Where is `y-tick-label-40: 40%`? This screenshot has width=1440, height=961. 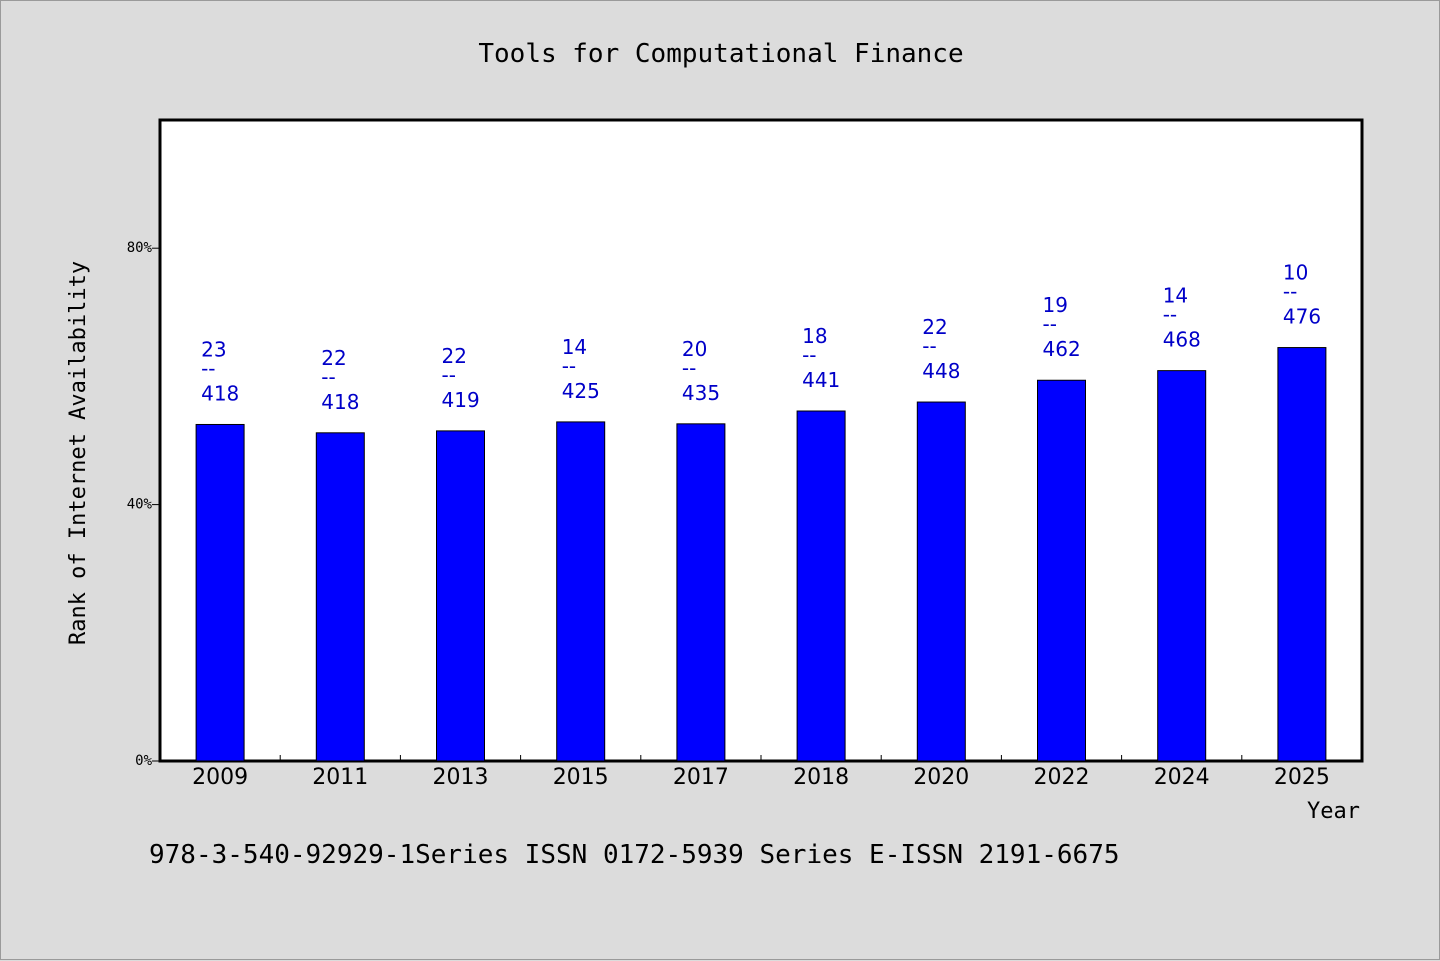 y-tick-label-40: 40% is located at coordinates (140, 505).